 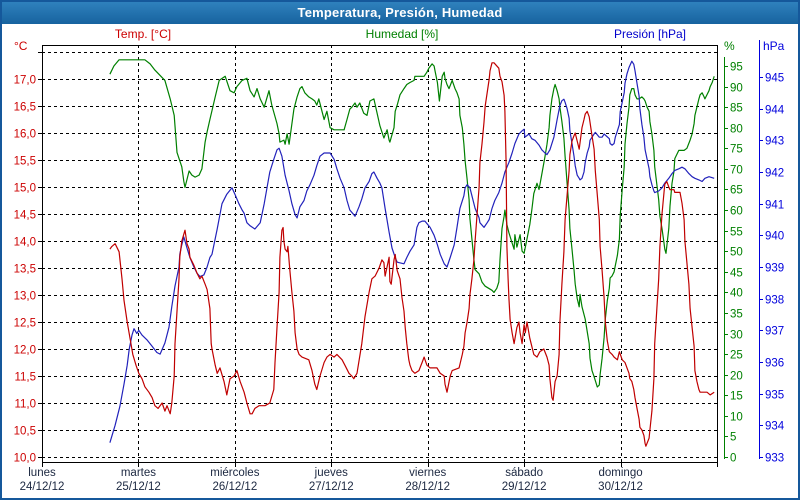 What do you see at coordinates (524, 480) in the screenshot?
I see `x-axis-day-label: sábado 29/12/12` at bounding box center [524, 480].